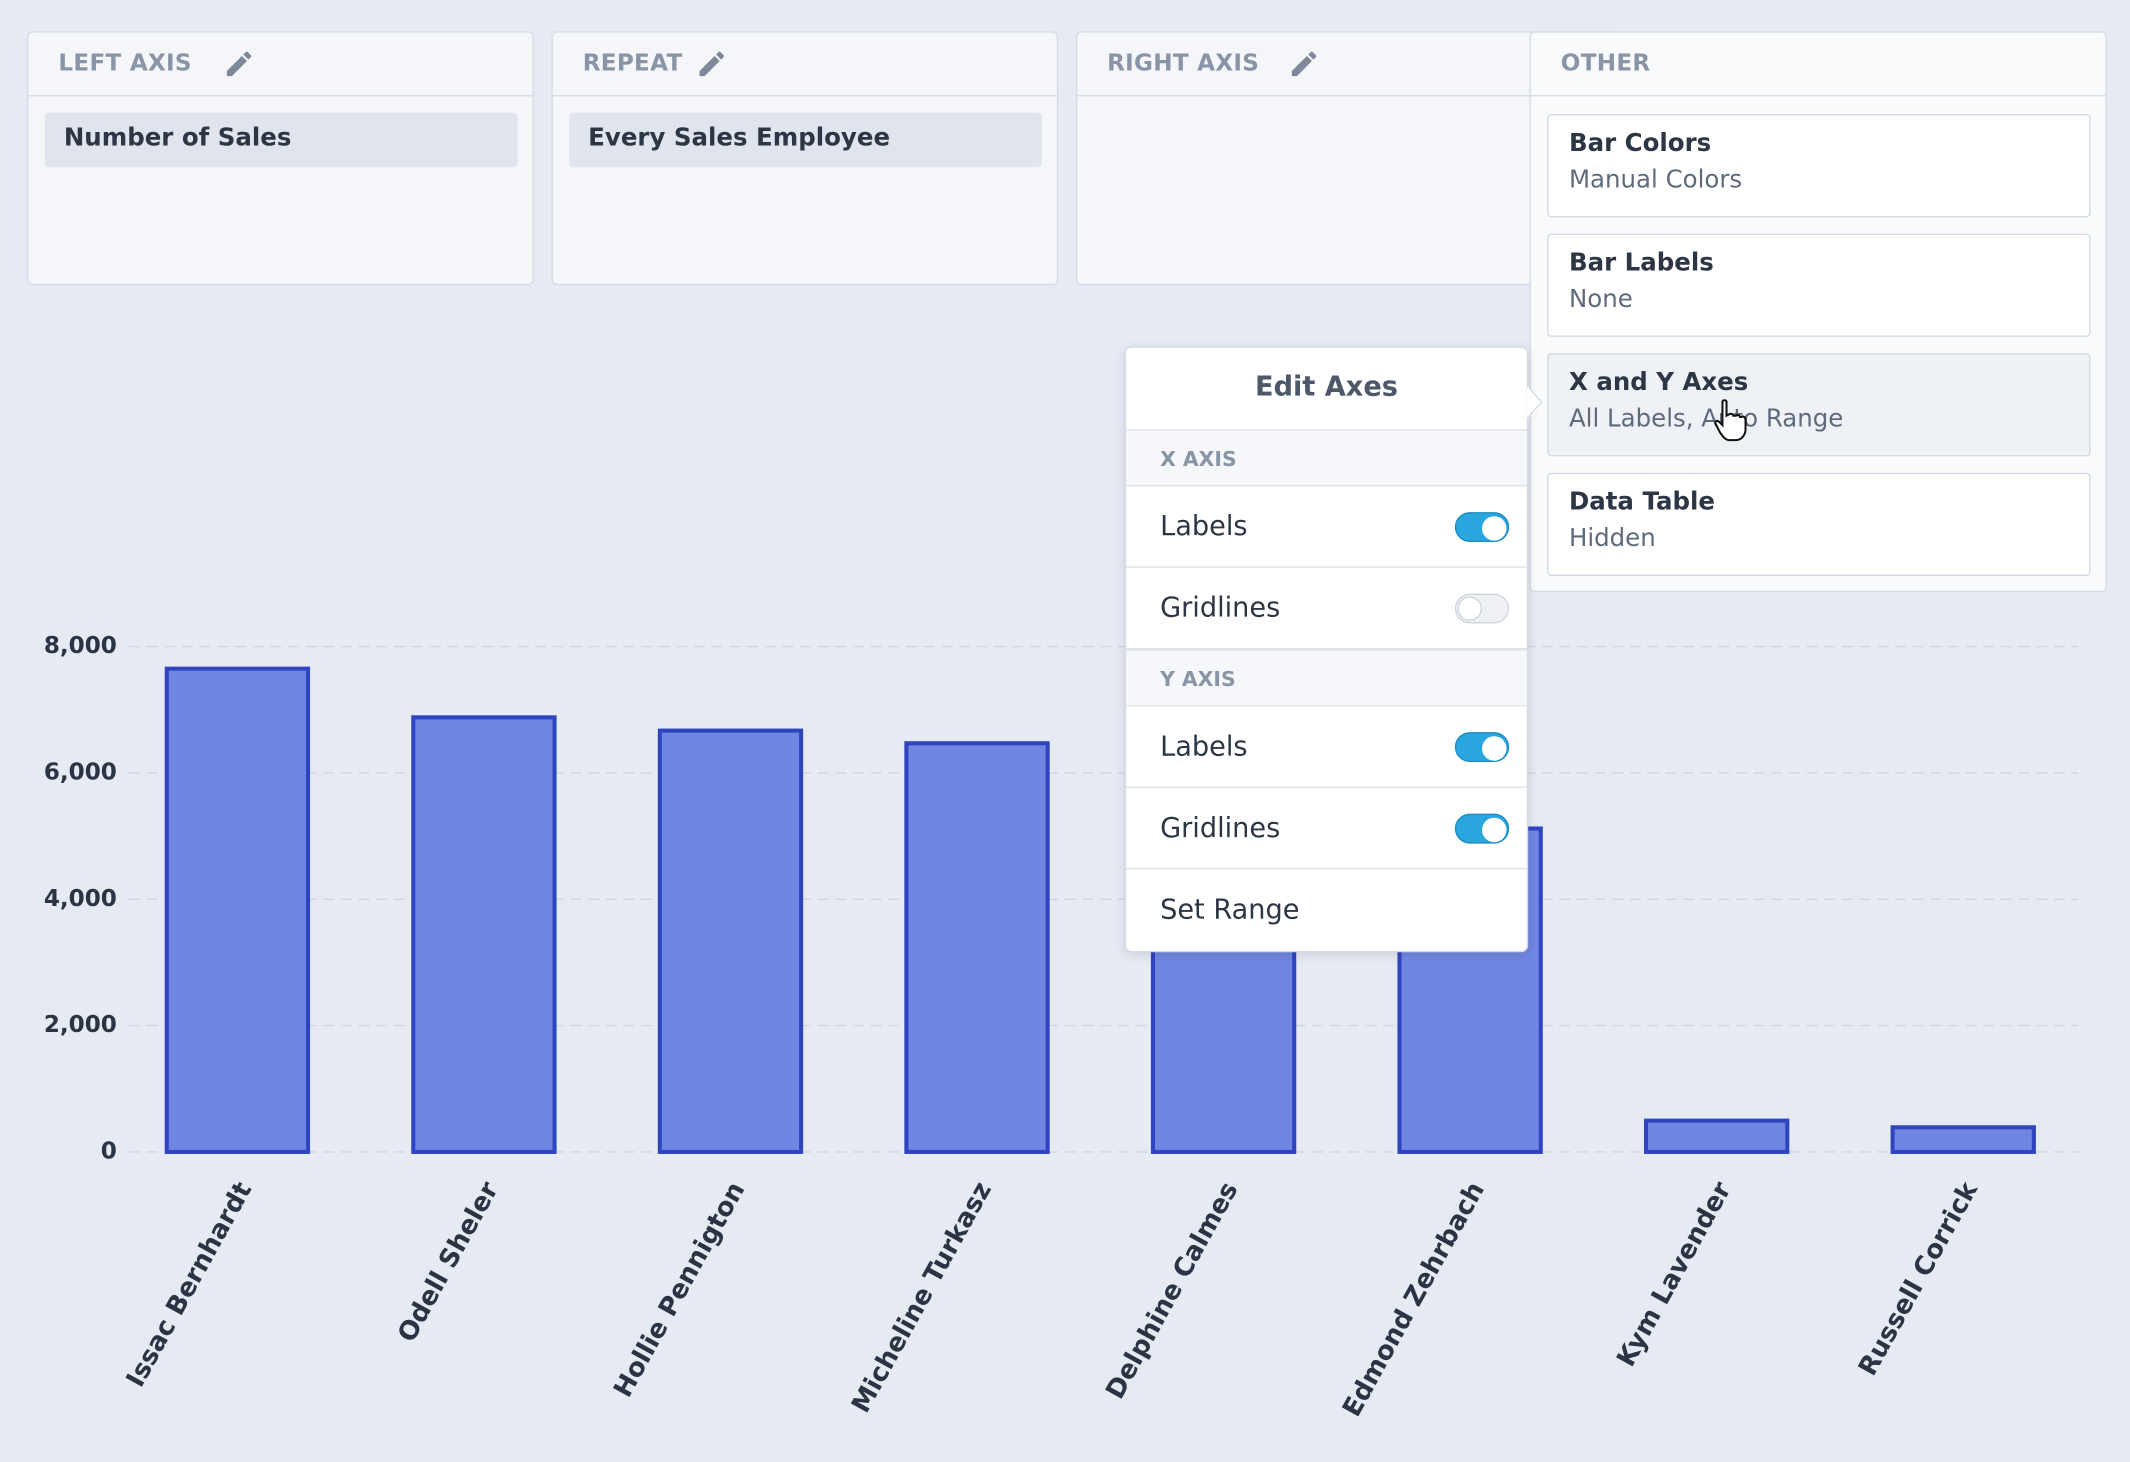 This screenshot has width=2130, height=1462. What do you see at coordinates (632, 64) in the screenshot?
I see `panel-title: REPEAT` at bounding box center [632, 64].